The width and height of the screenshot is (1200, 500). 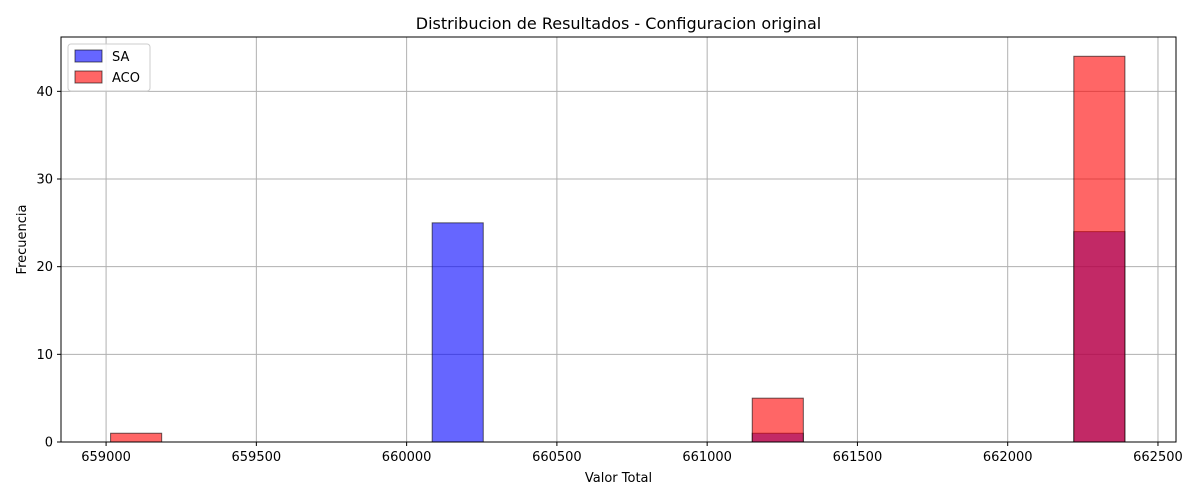 What do you see at coordinates (618, 478) in the screenshot?
I see `x-axis-title: Valor Total` at bounding box center [618, 478].